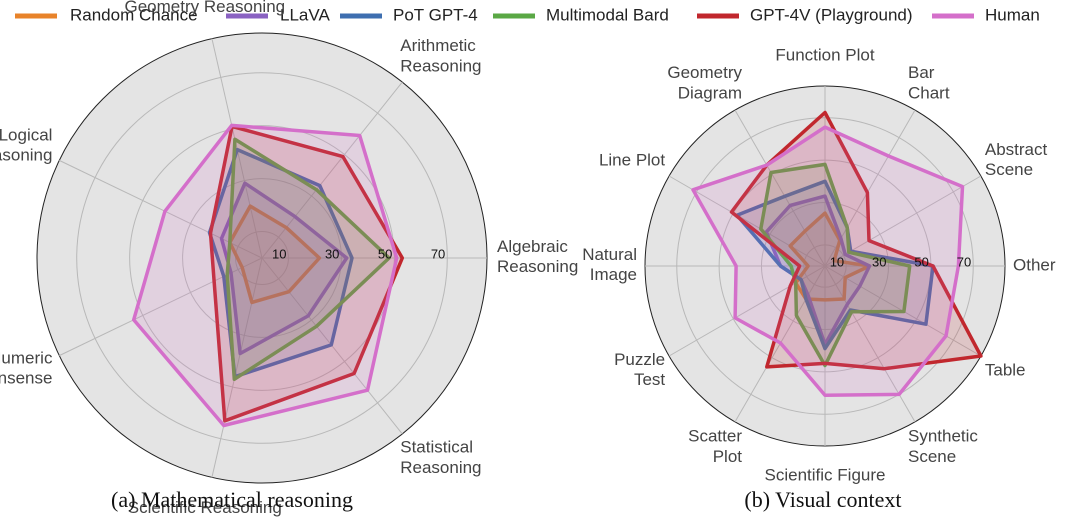 The height and width of the screenshot is (521, 1072). Describe the element at coordinates (715, 446) in the screenshot. I see `category-label: Scatter Plot` at that location.